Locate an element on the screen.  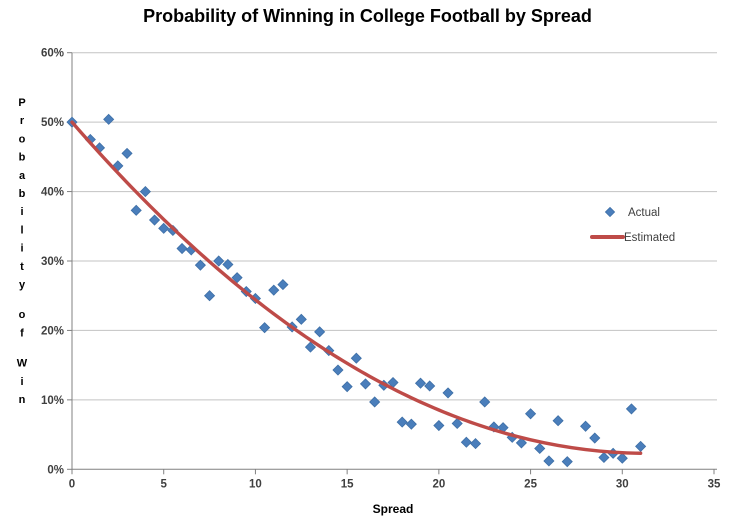
y-axis-title-letter: t is located at coordinates (22, 267).